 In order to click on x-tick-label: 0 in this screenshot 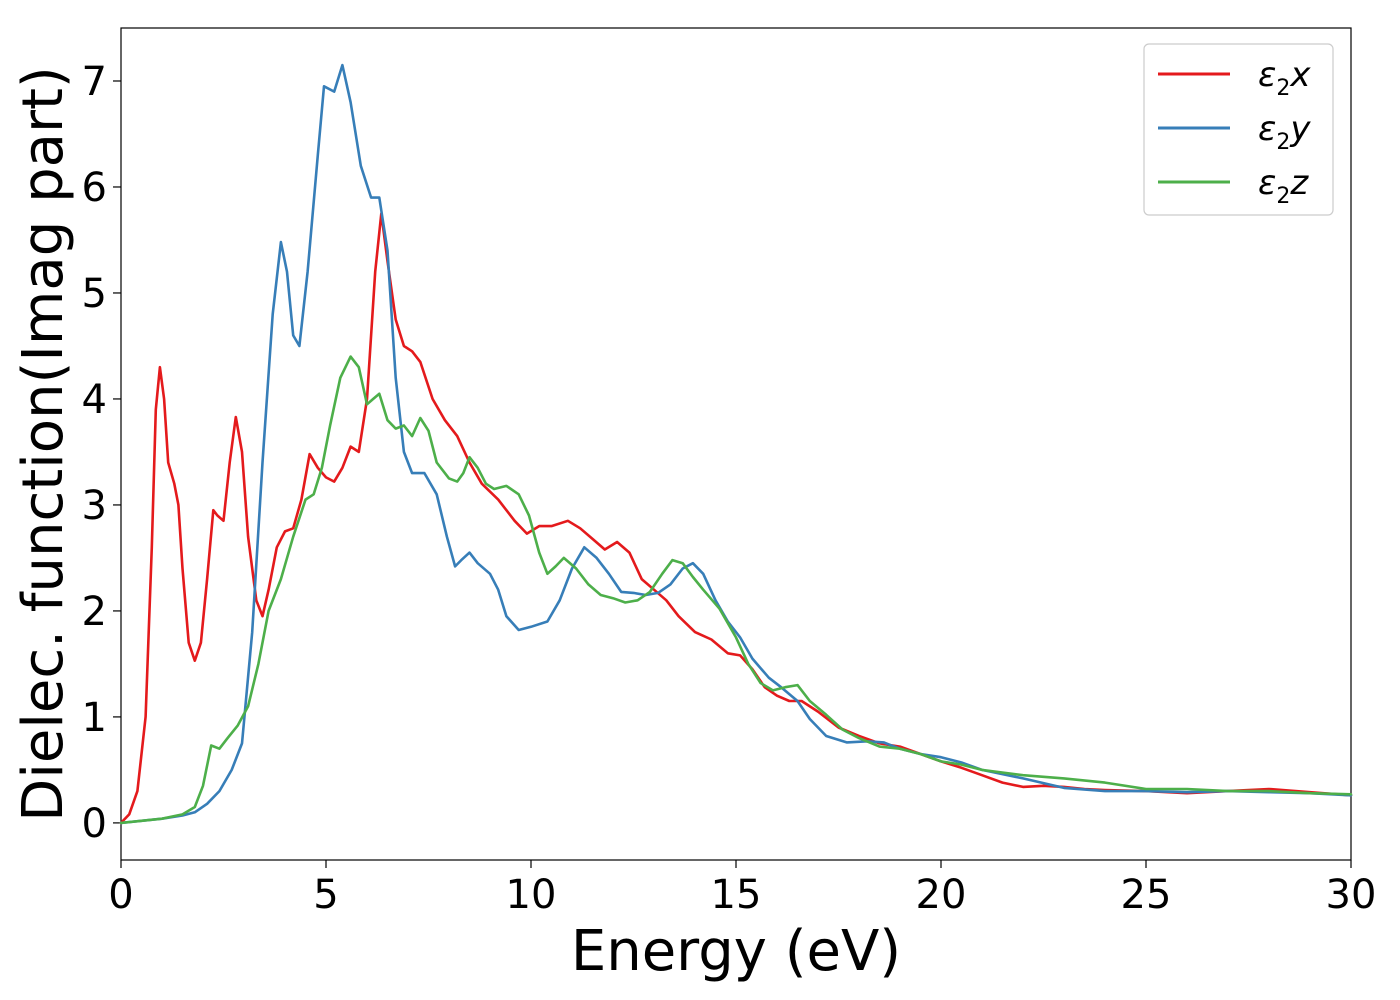, I will do `click(120, 895)`.